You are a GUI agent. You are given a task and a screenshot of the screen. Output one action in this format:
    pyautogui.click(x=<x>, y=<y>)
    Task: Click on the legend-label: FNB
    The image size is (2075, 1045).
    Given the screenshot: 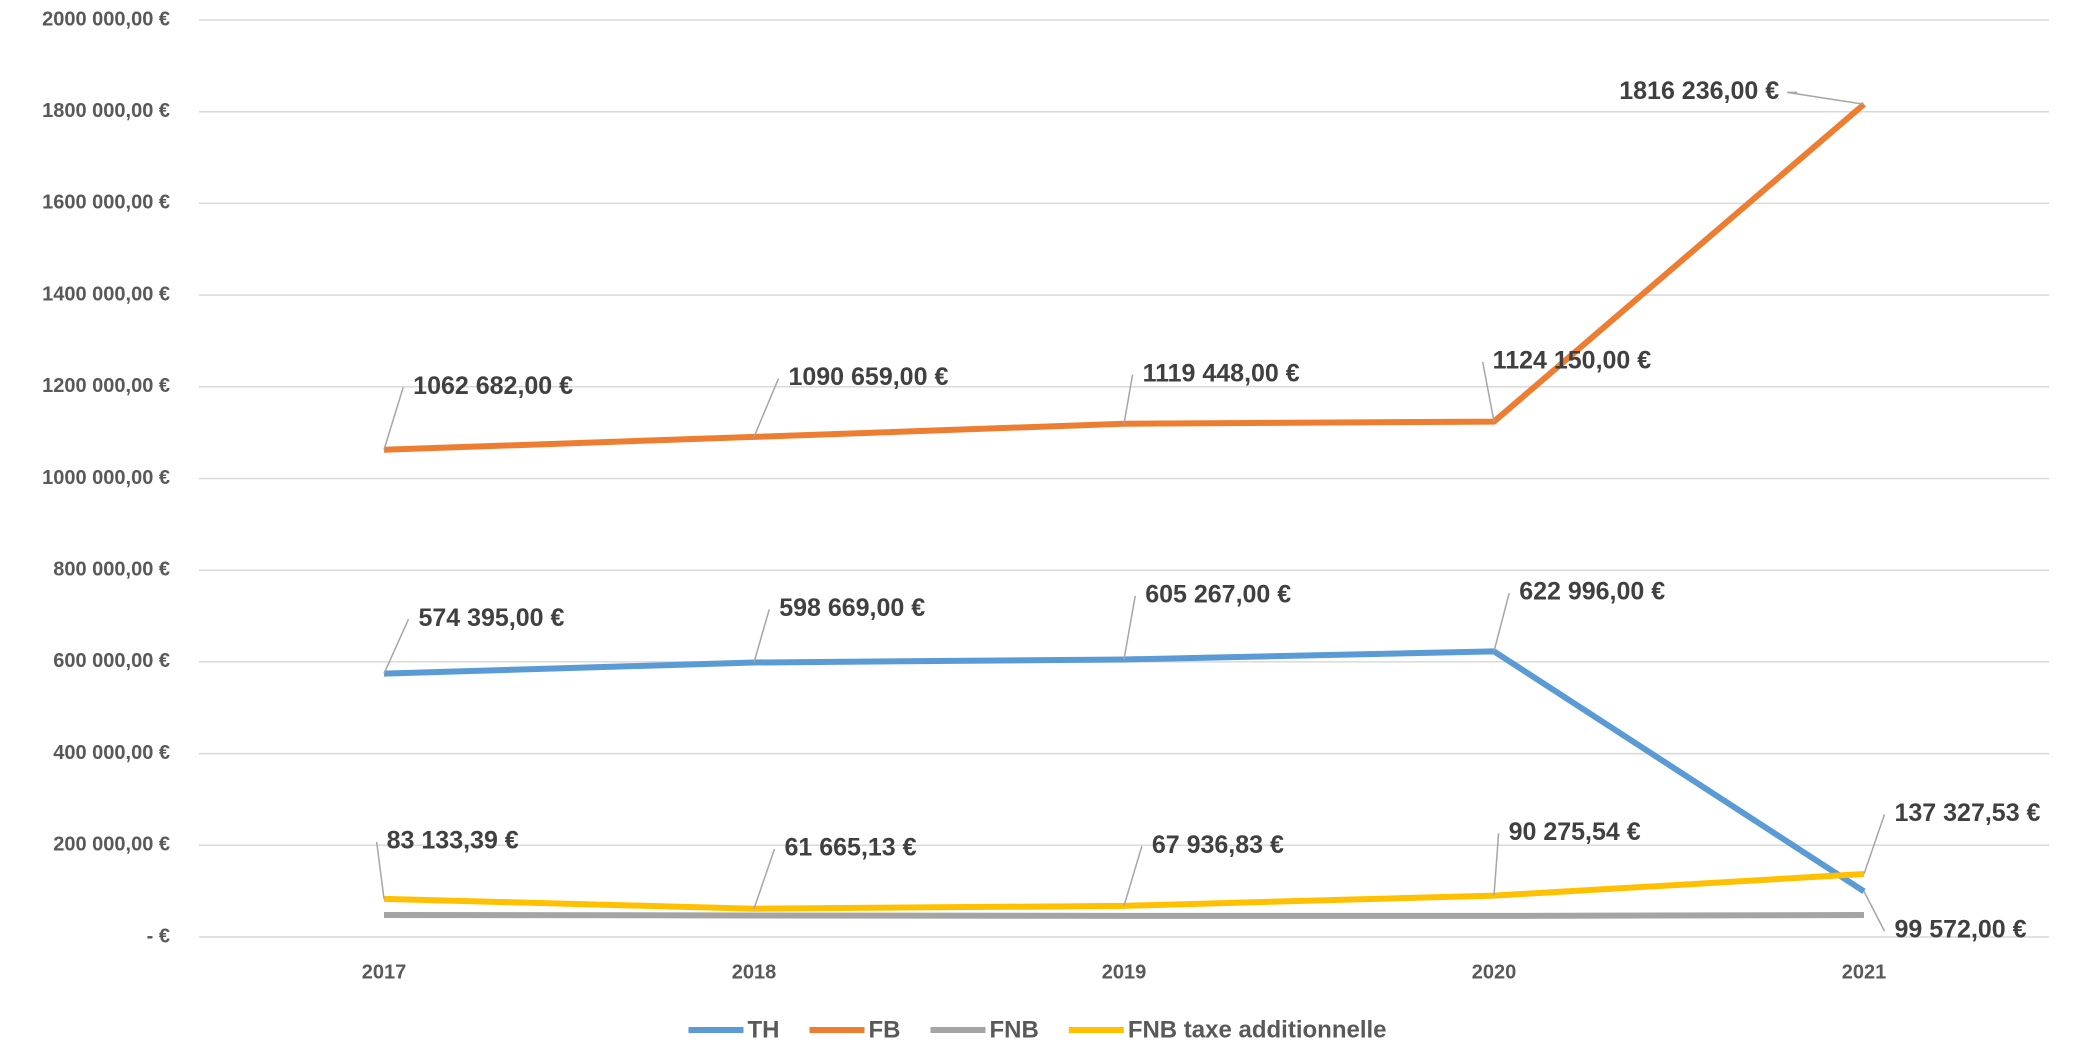 What is the action you would take?
    pyautogui.click(x=1013, y=1029)
    